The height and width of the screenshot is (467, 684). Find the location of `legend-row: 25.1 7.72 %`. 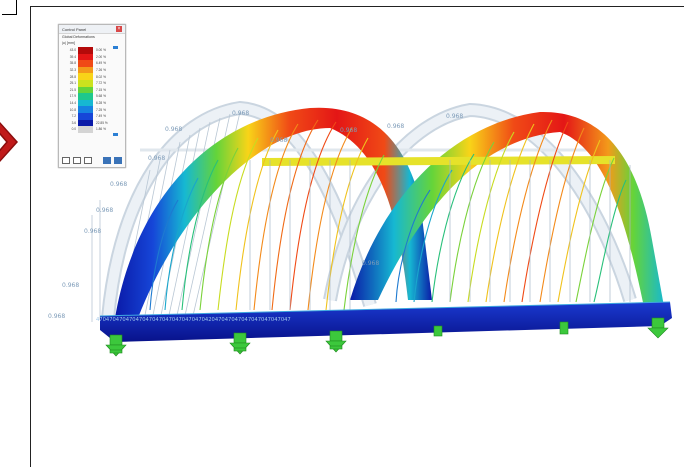

legend-row: 25.1 7.72 % is located at coordinates (92, 83).